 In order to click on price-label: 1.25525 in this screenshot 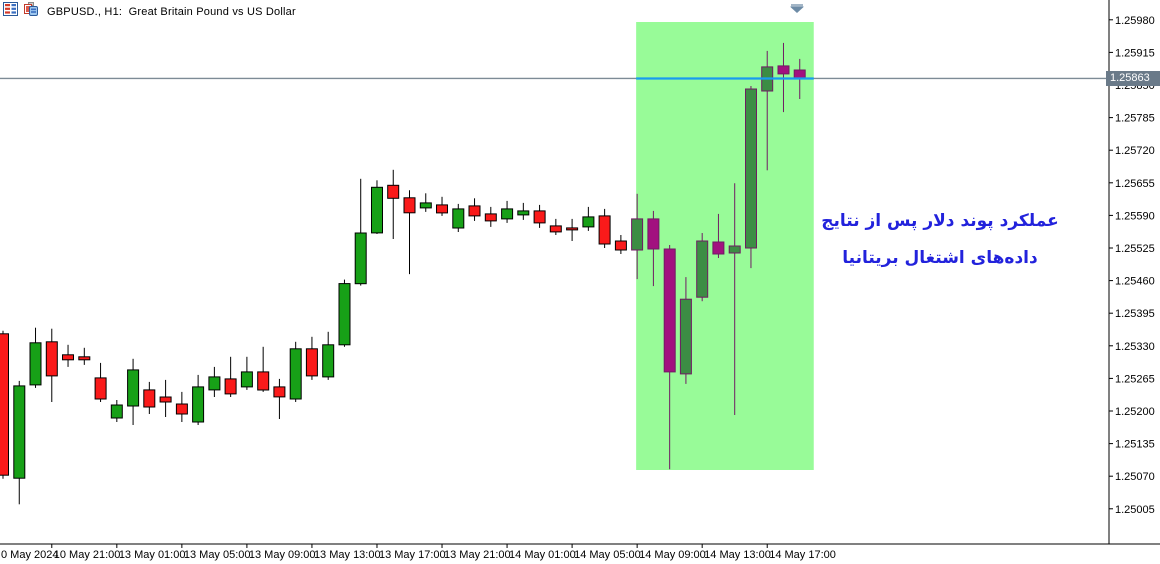, I will do `click(1135, 249)`.